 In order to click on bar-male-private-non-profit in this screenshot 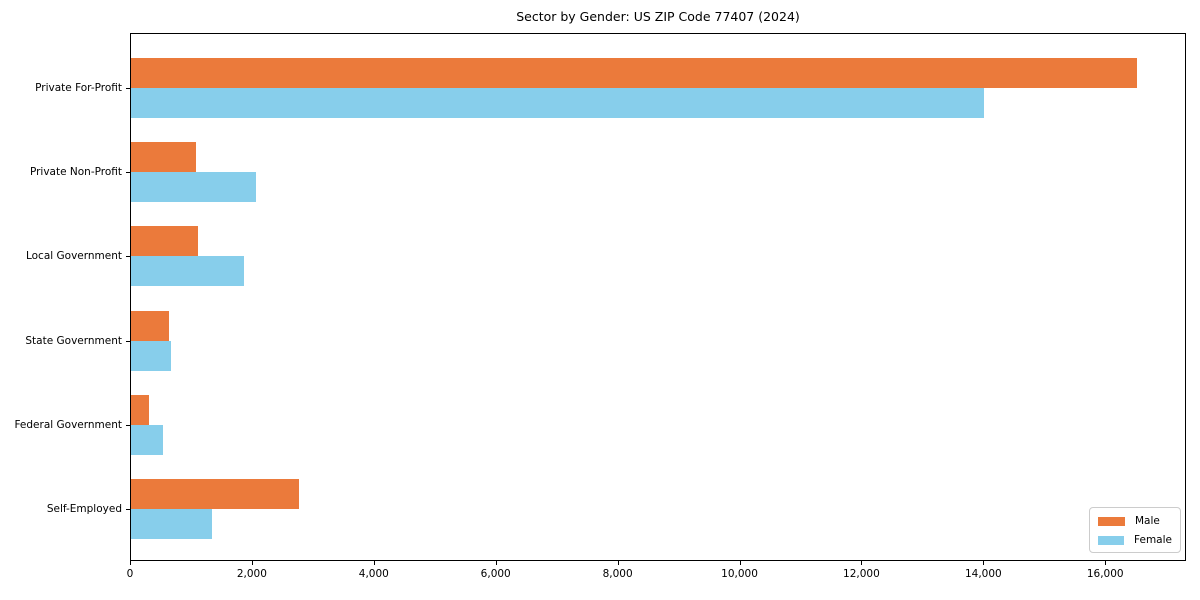, I will do `click(163, 157)`.